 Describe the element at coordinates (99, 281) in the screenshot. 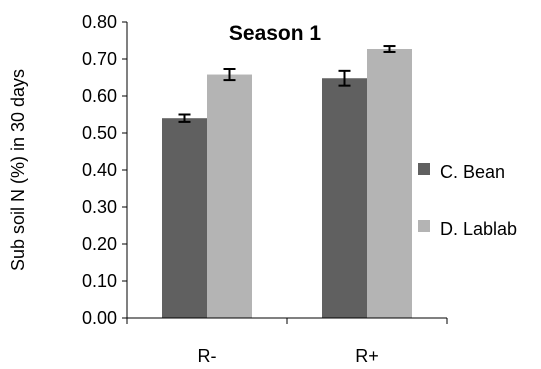

I see `y-tick-label: 0.10` at that location.